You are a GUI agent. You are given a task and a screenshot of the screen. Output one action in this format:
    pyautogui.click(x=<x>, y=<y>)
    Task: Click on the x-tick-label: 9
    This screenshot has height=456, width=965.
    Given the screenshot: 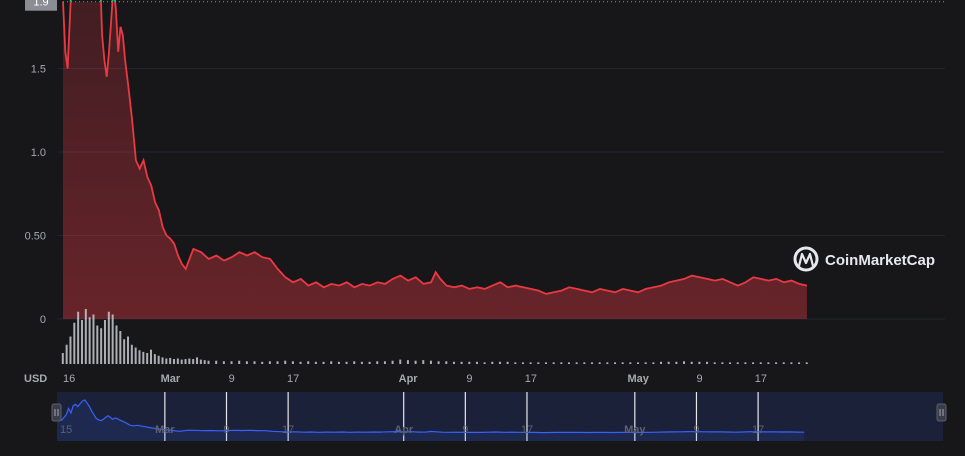 What is the action you would take?
    pyautogui.click(x=700, y=379)
    